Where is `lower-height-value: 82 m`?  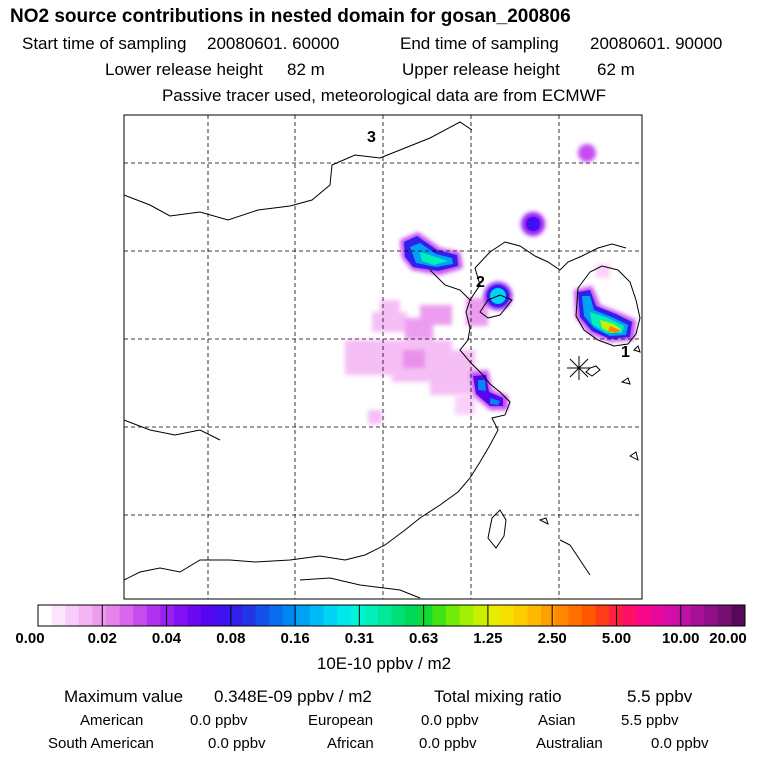 lower-height-value: 82 m is located at coordinates (306, 69).